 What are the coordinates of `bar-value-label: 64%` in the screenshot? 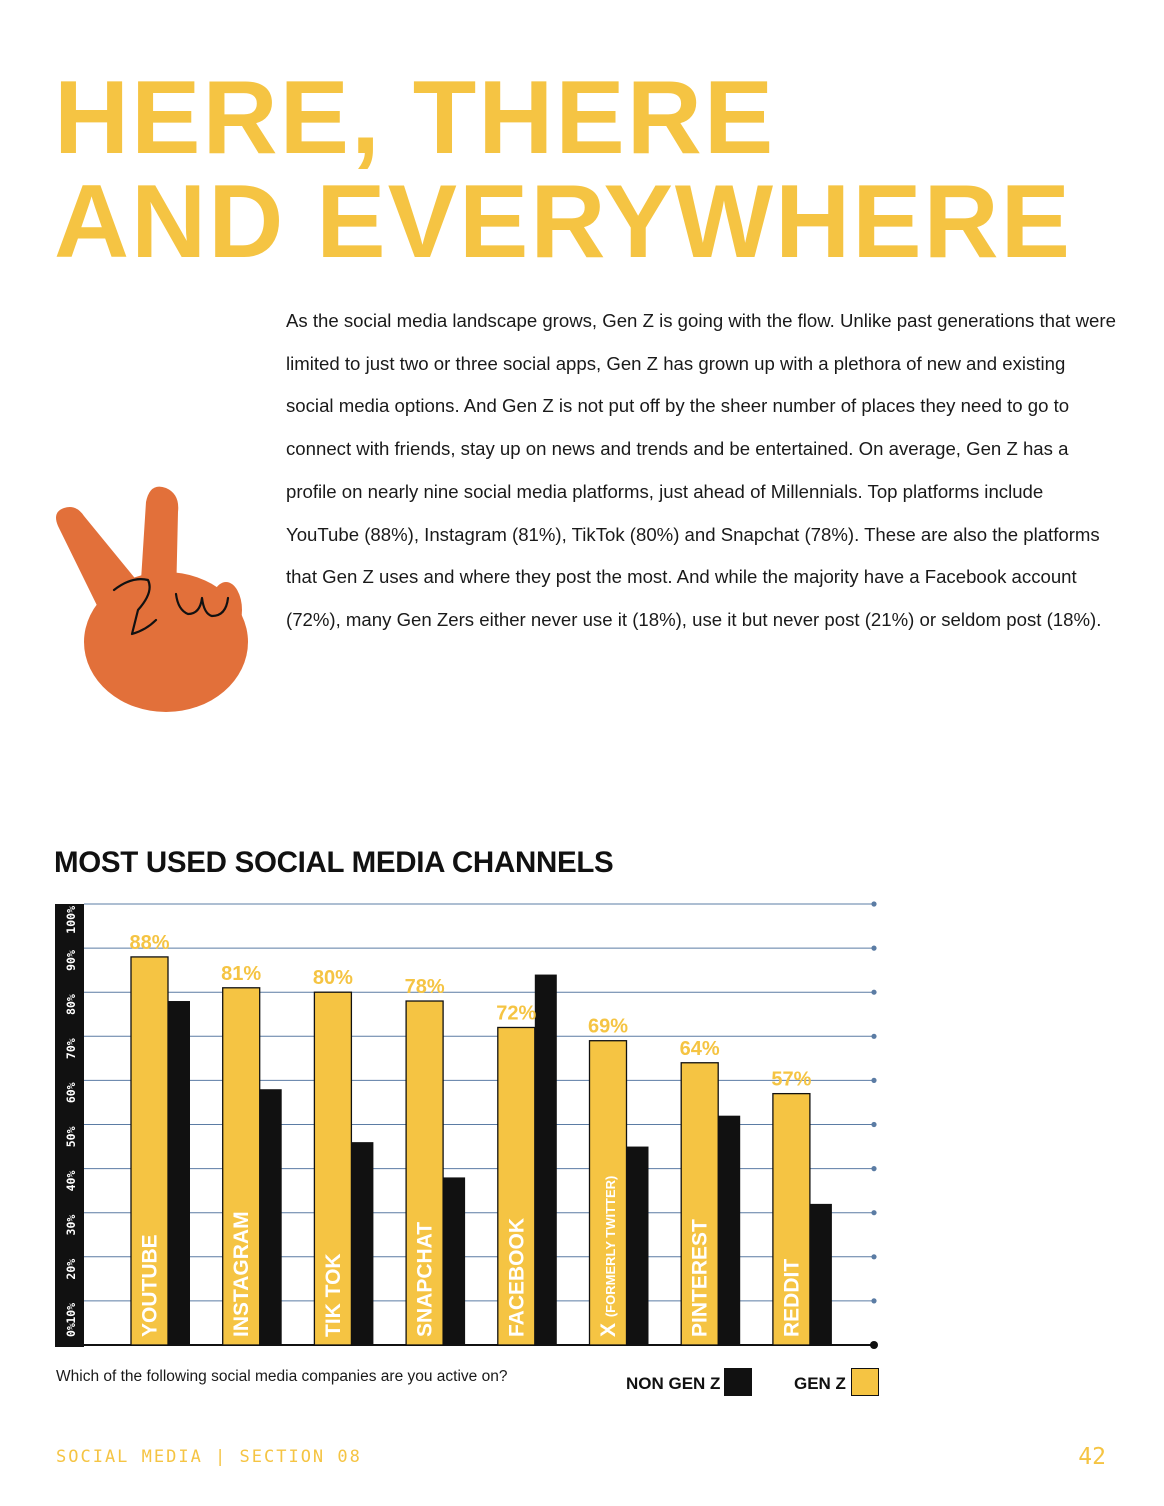 It's located at (700, 1049).